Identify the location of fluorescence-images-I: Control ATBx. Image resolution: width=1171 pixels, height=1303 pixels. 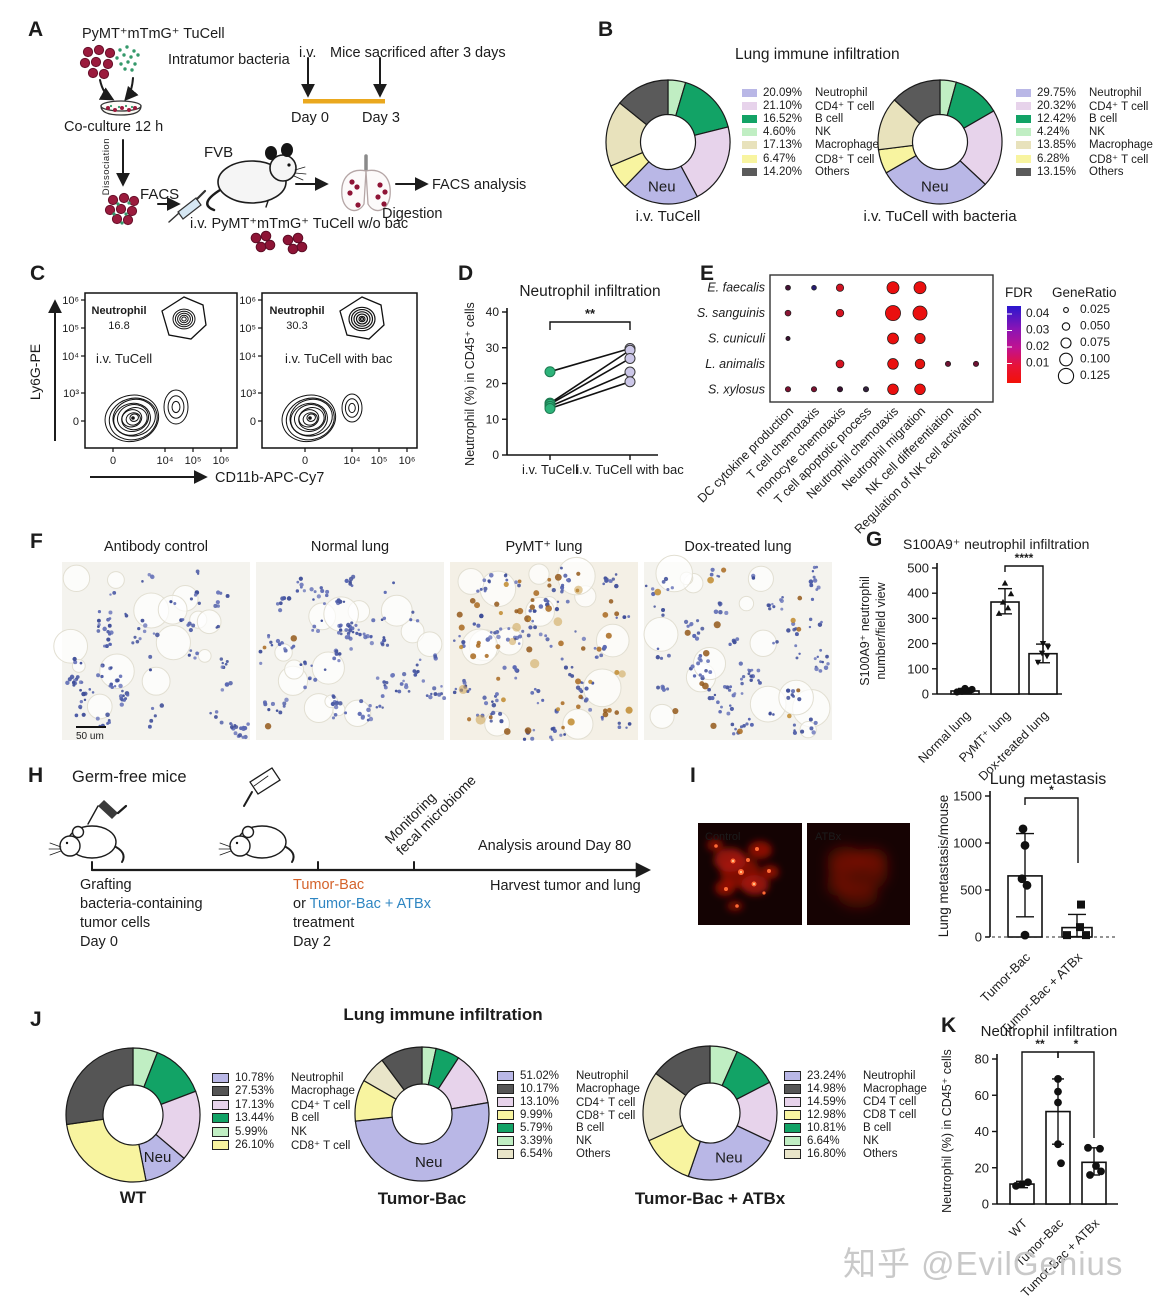
(804, 874).